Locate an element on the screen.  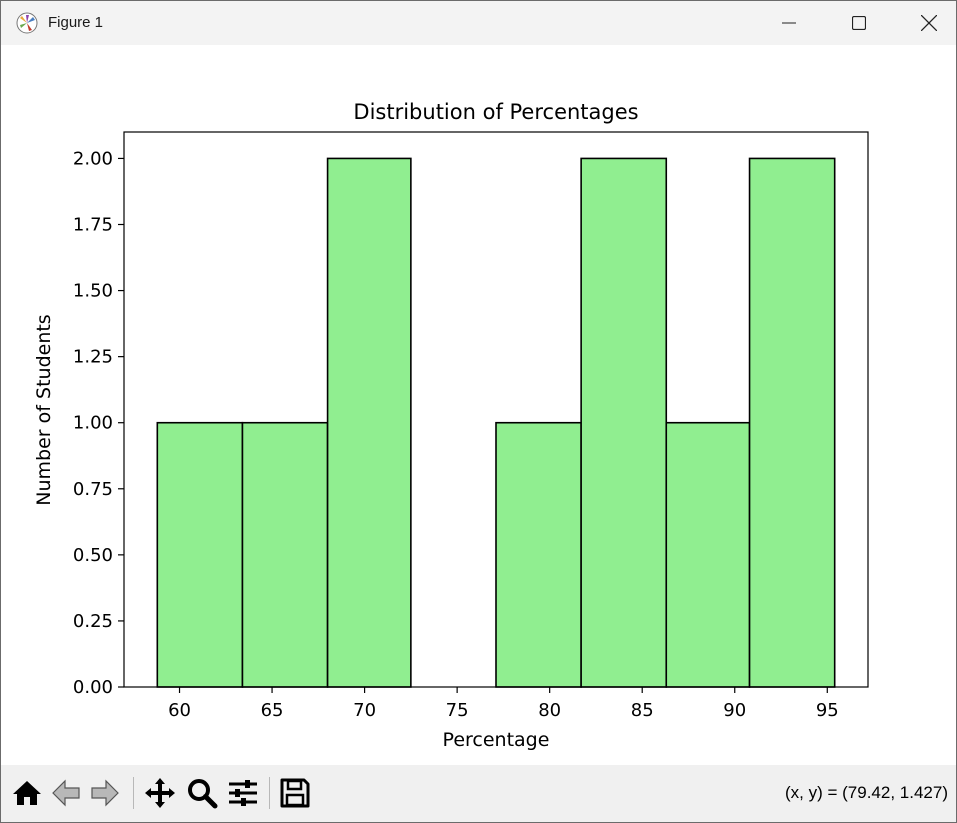
forward-button is located at coordinates (105, 793).